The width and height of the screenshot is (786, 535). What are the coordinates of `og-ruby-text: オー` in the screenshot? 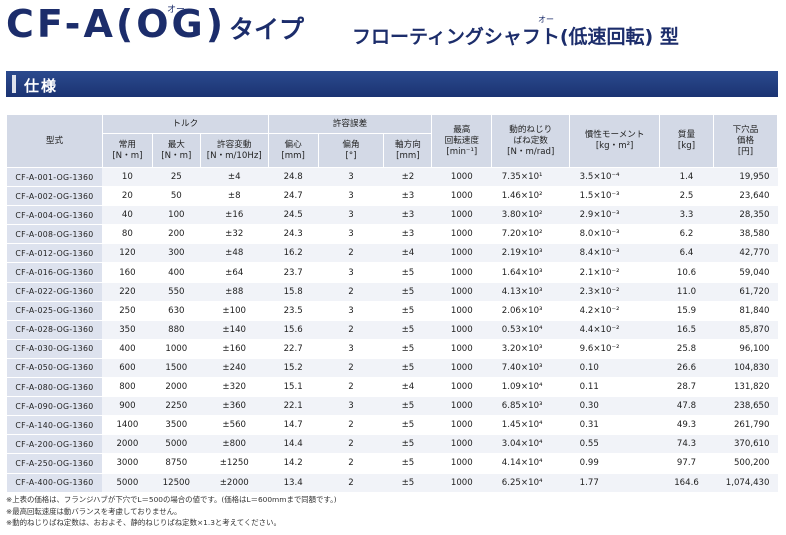 It's located at (176, 10).